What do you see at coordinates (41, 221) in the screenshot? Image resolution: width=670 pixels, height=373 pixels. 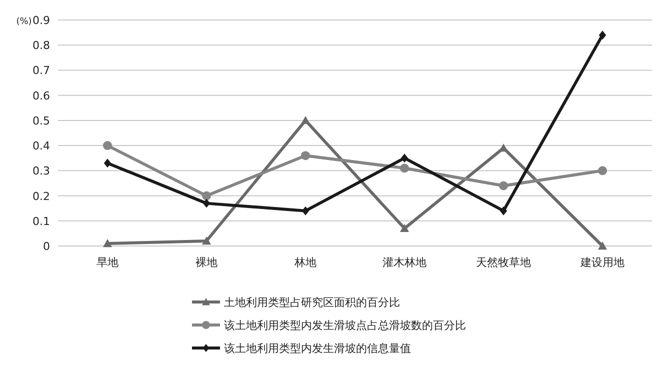 I see `y-tick-label: 0.1` at bounding box center [41, 221].